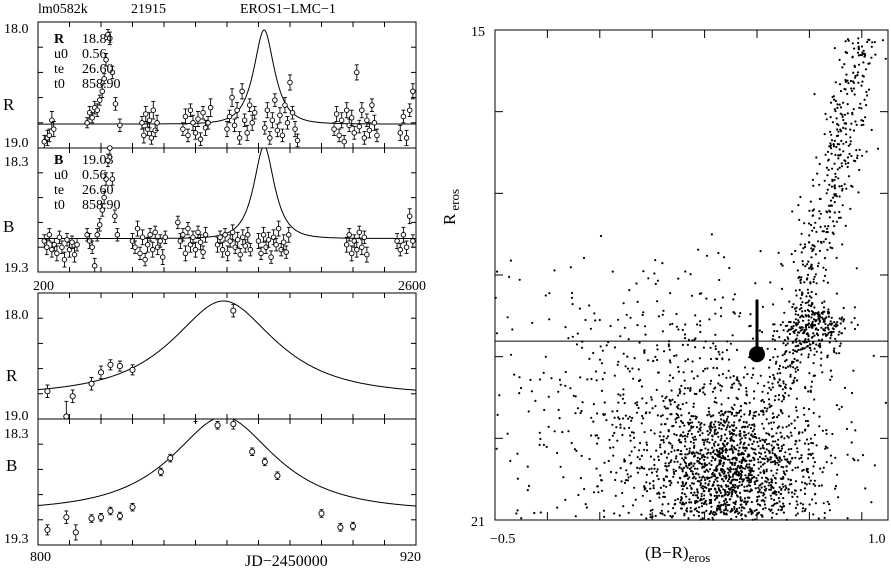 This screenshot has width=891, height=568. Describe the element at coordinates (227, 209) in the screenshot. I see `lightcurve-b-full` at that location.